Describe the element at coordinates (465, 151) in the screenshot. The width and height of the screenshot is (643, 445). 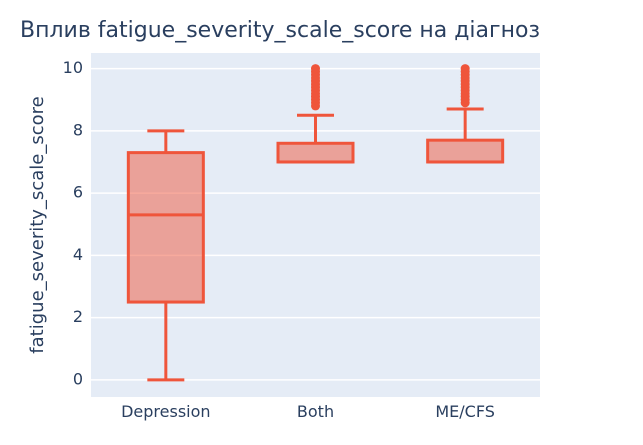
I see `iqr-box-me-cfs` at that location.